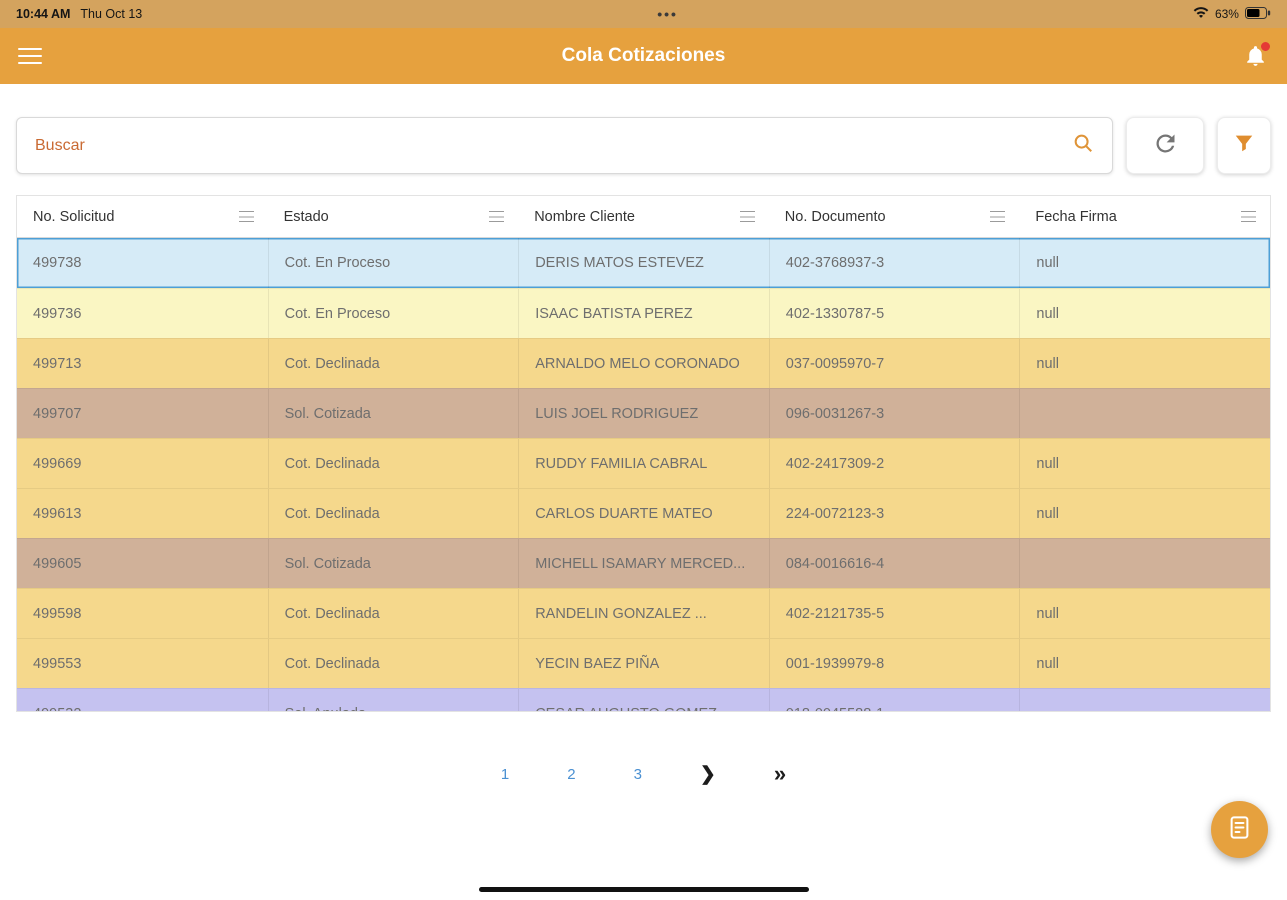 The image size is (1287, 900). What do you see at coordinates (57, 513) in the screenshot?
I see `cell-solicitud: 499613` at bounding box center [57, 513].